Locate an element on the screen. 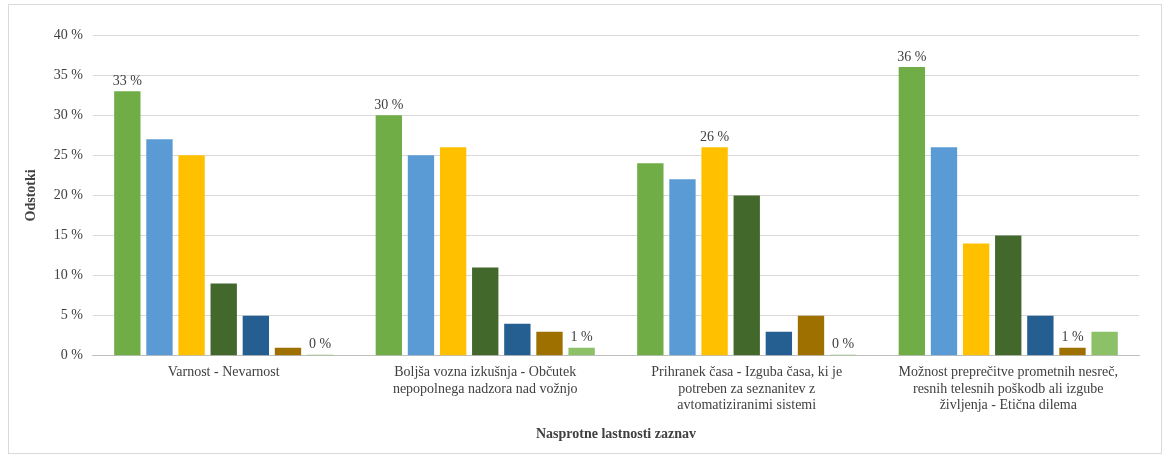 The height and width of the screenshot is (459, 1171). x-tick-label: Varnost - Nevarnost is located at coordinates (223, 371).